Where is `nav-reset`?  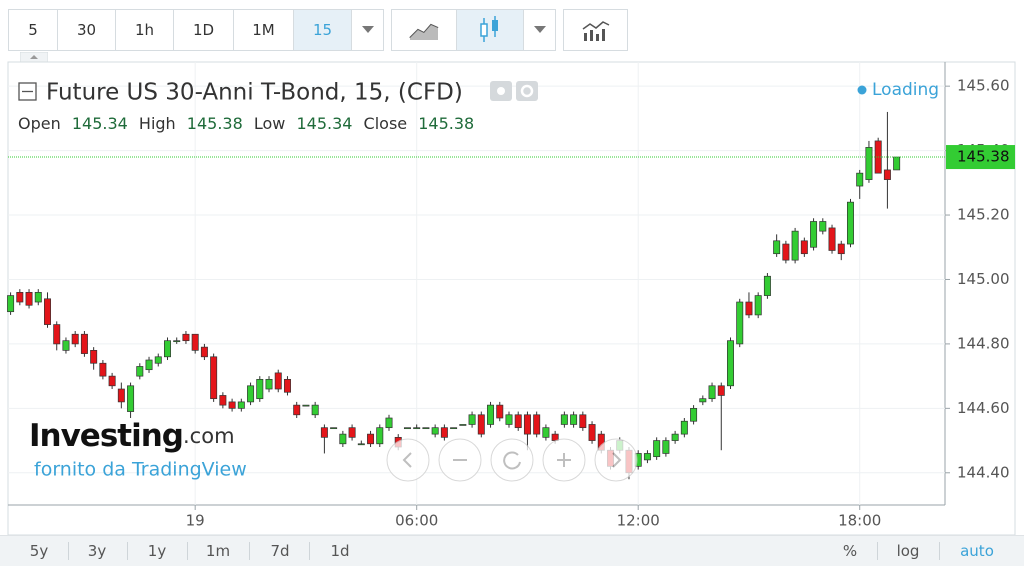 nav-reset is located at coordinates (512, 460).